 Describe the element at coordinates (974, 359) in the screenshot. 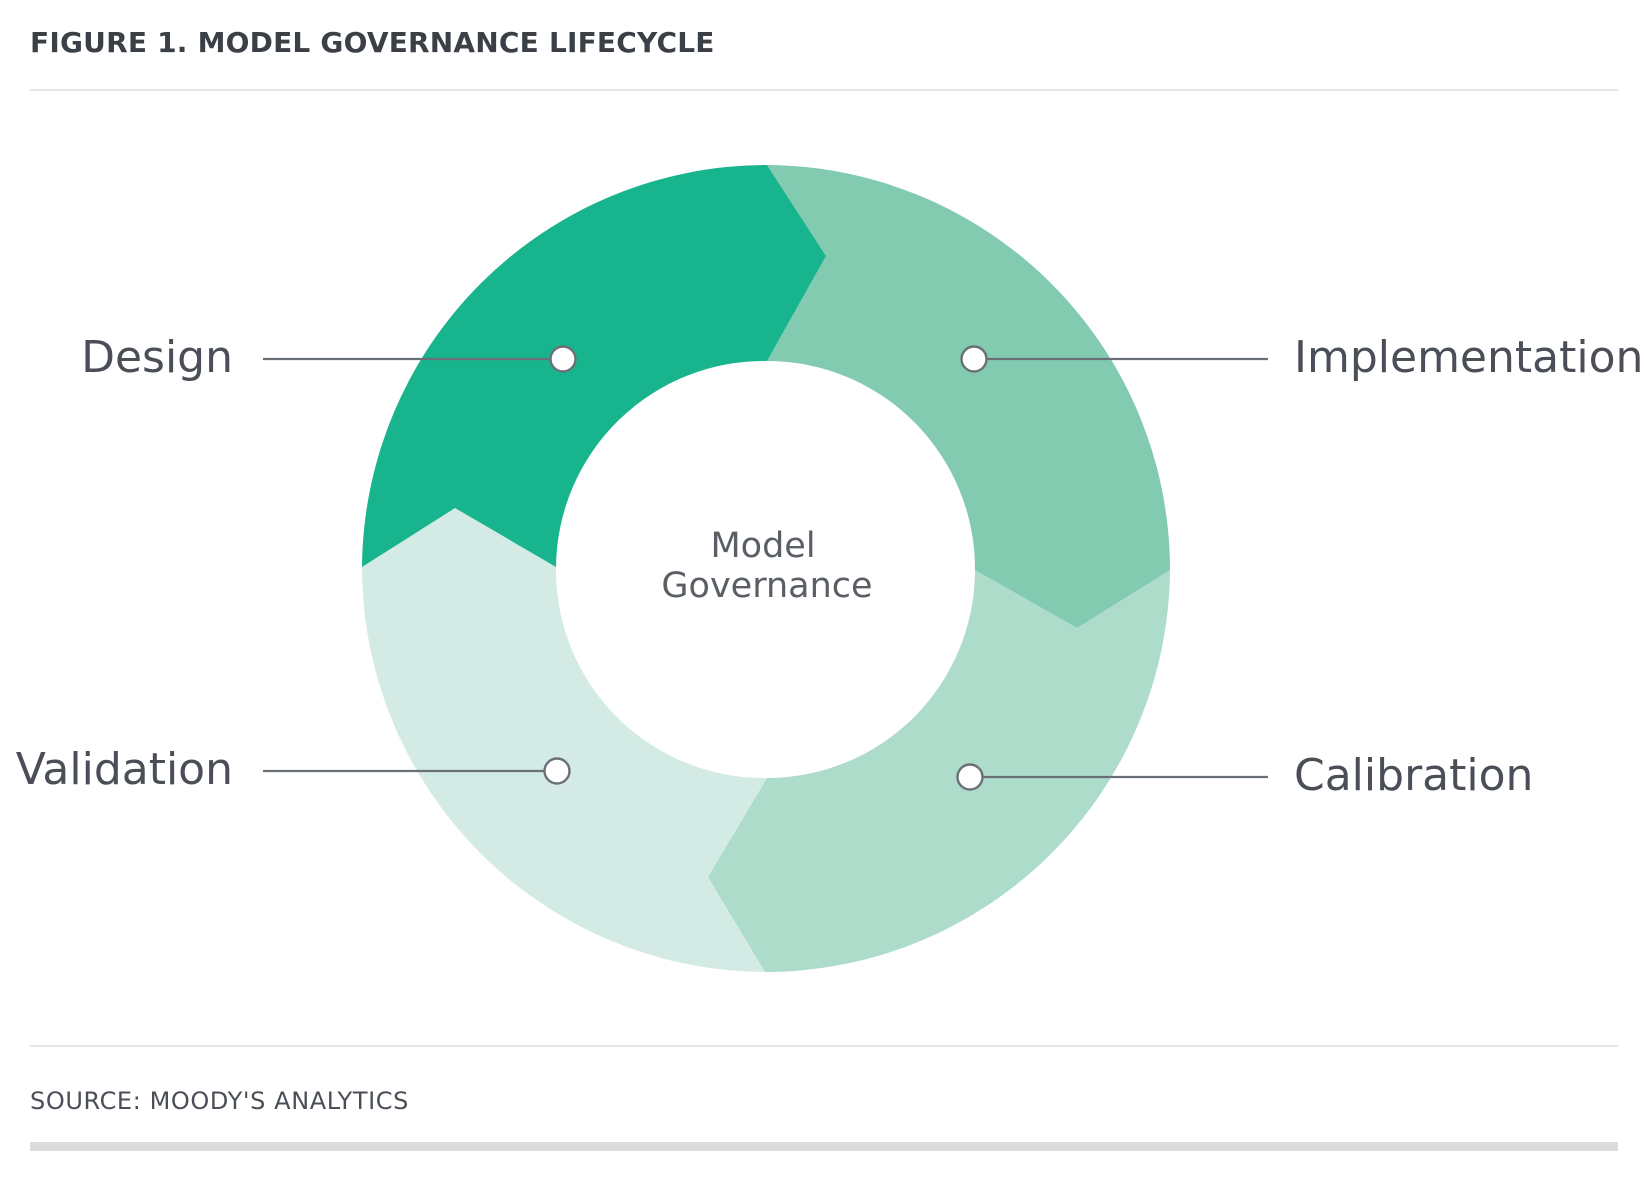

I see `marker-implementation` at that location.